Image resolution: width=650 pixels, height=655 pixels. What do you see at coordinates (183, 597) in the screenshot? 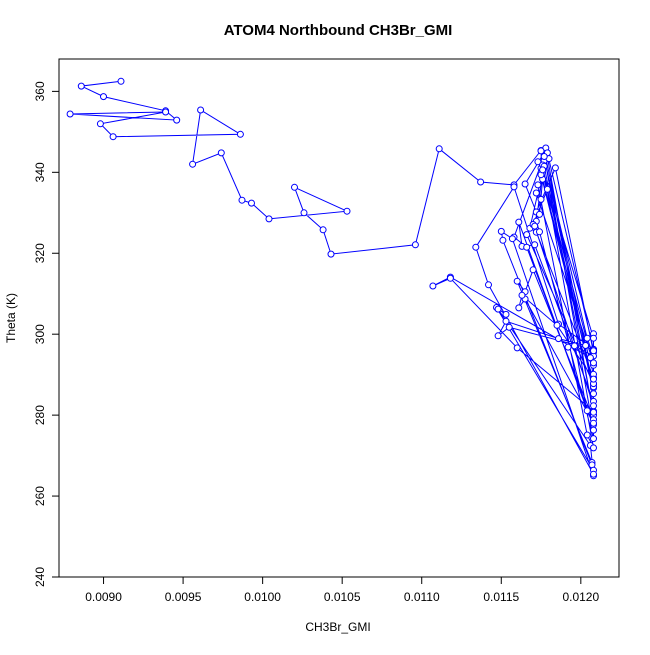
I see `x-tick-label: 0.0095` at bounding box center [183, 597].